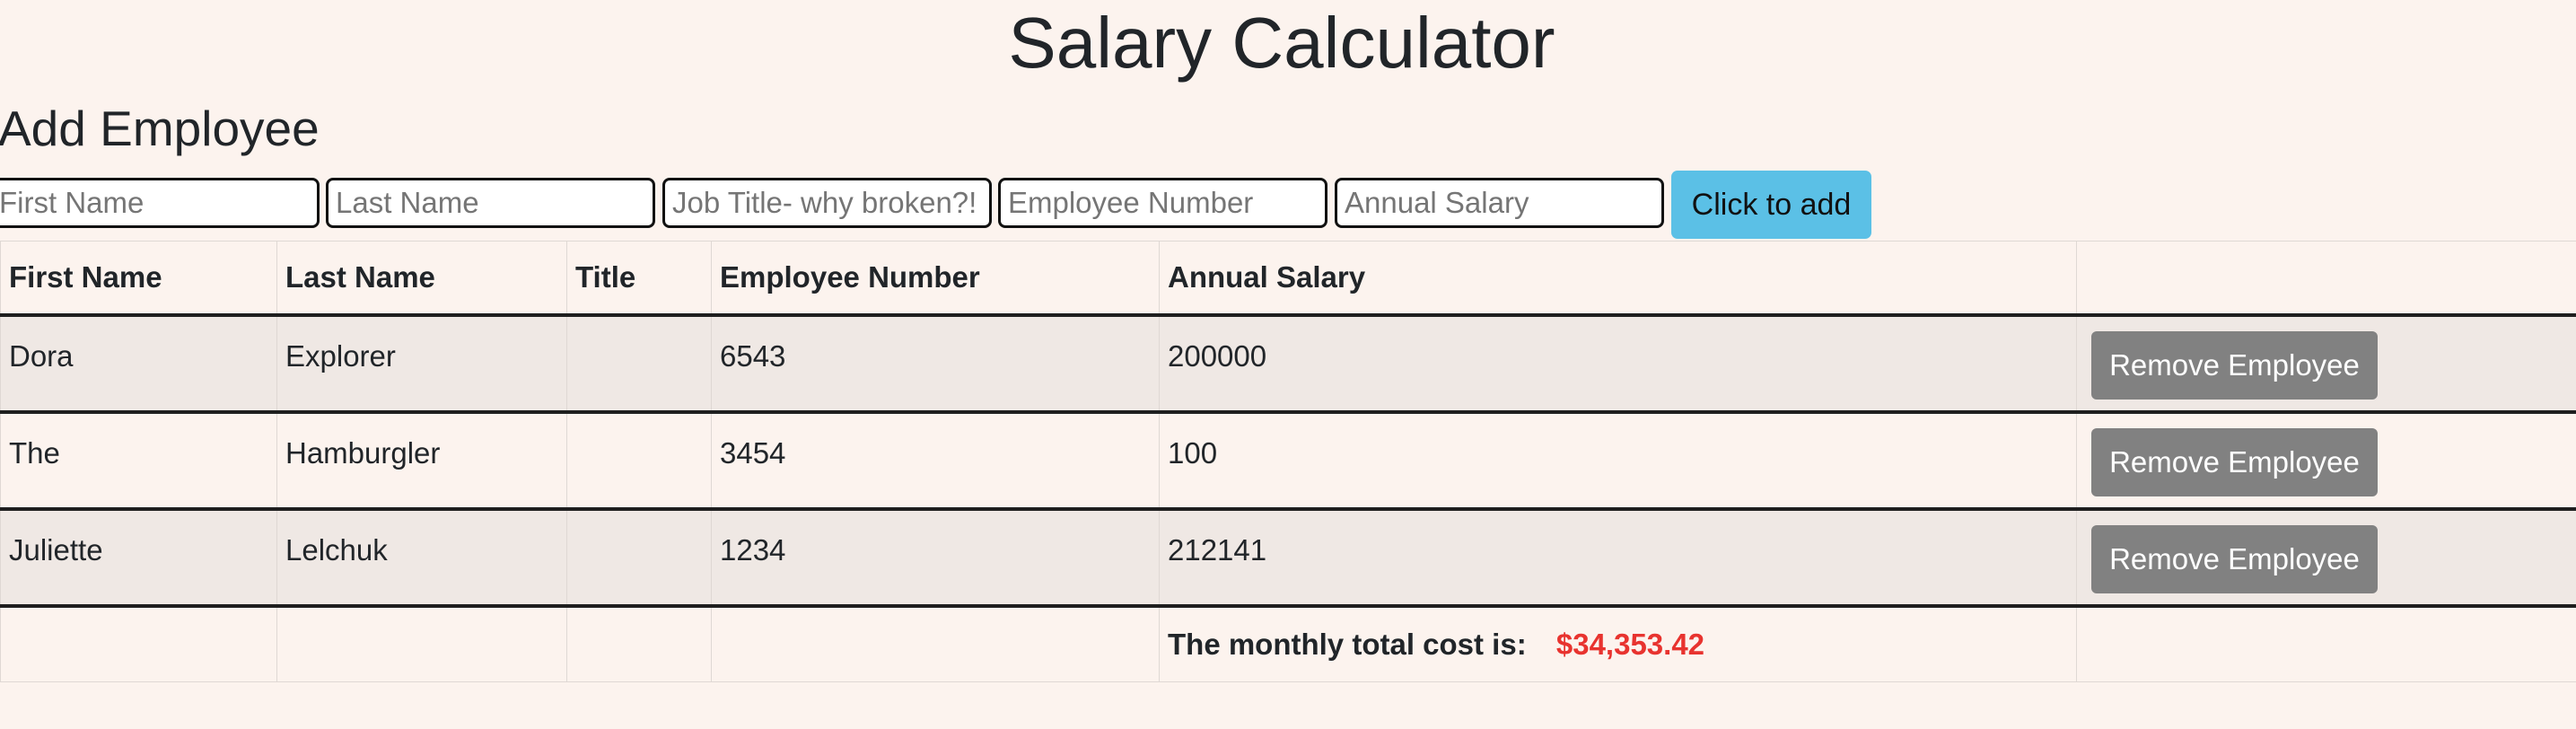 Image resolution: width=2576 pixels, height=729 pixels. What do you see at coordinates (639, 279) in the screenshot?
I see `column-header-title: Title` at bounding box center [639, 279].